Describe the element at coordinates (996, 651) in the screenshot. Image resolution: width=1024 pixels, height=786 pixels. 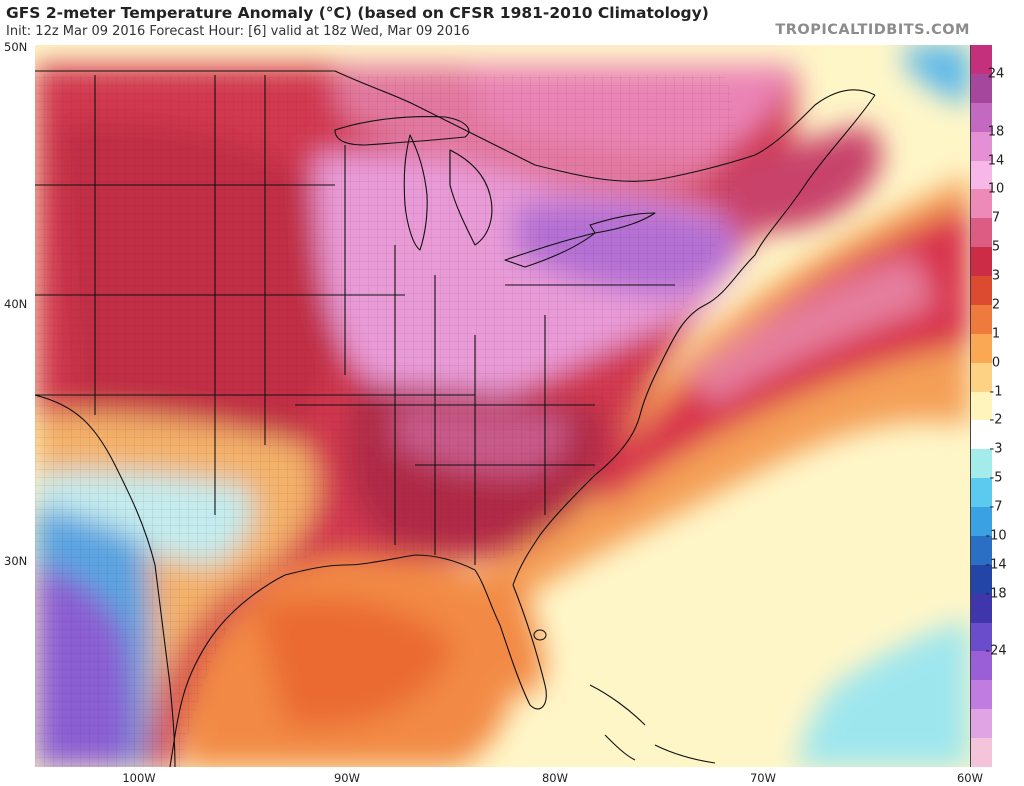
I see `color-scale-label: -24` at that location.